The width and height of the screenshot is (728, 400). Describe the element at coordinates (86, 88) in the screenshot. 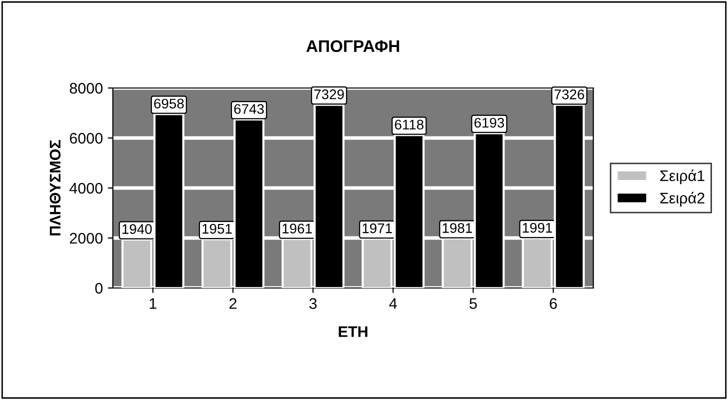

I see `y-tick-label: 8000` at that location.